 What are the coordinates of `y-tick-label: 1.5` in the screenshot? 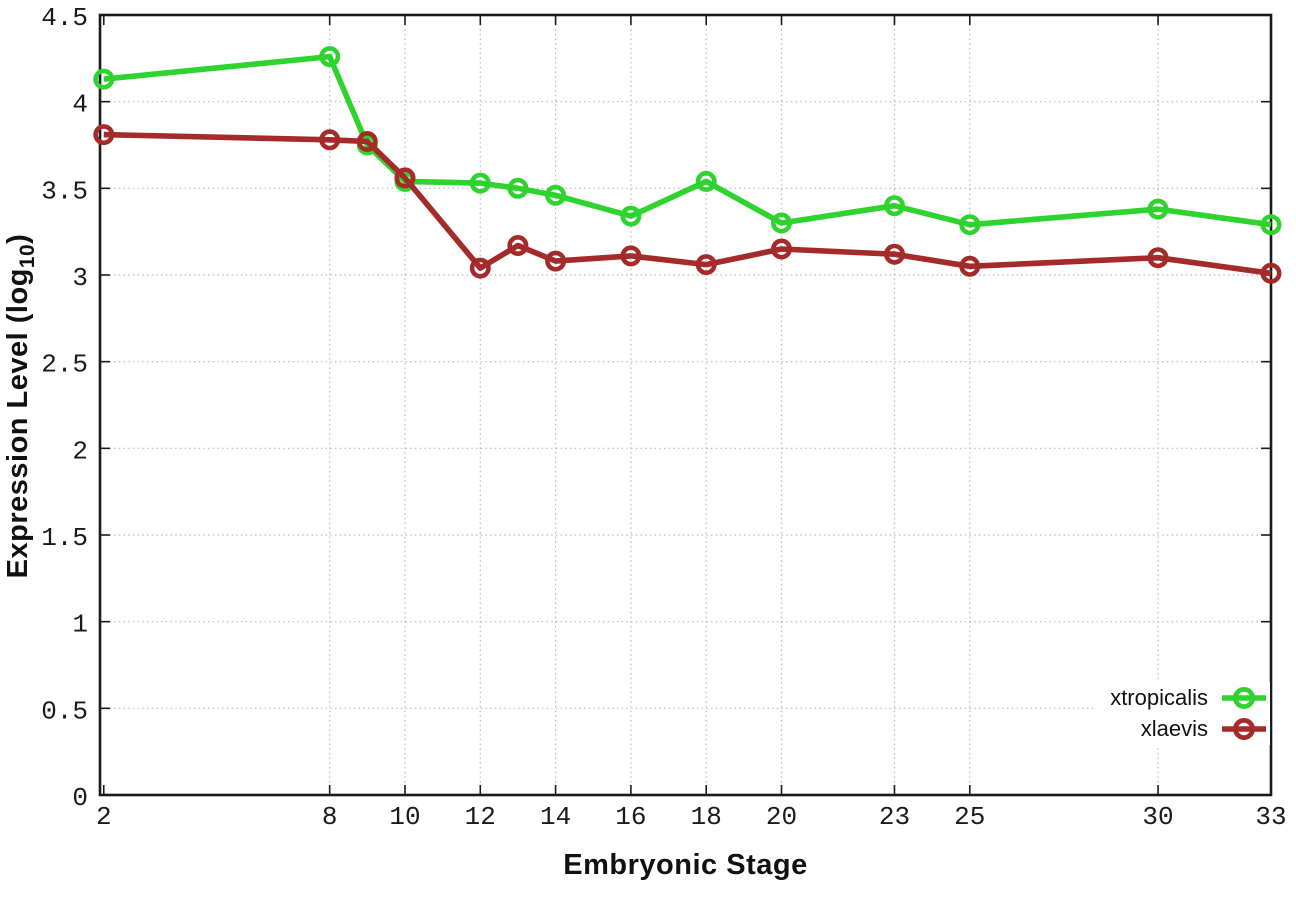 It's located at (64, 538).